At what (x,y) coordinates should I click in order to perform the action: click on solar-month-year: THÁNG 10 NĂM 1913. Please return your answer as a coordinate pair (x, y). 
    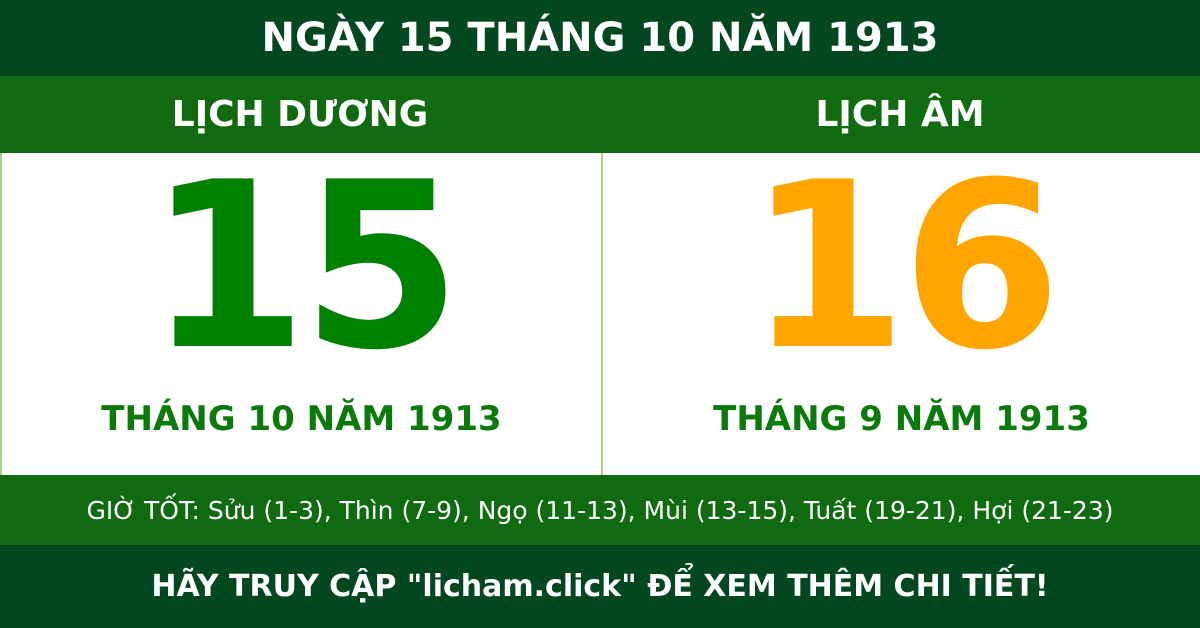
    Looking at the image, I should click on (301, 419).